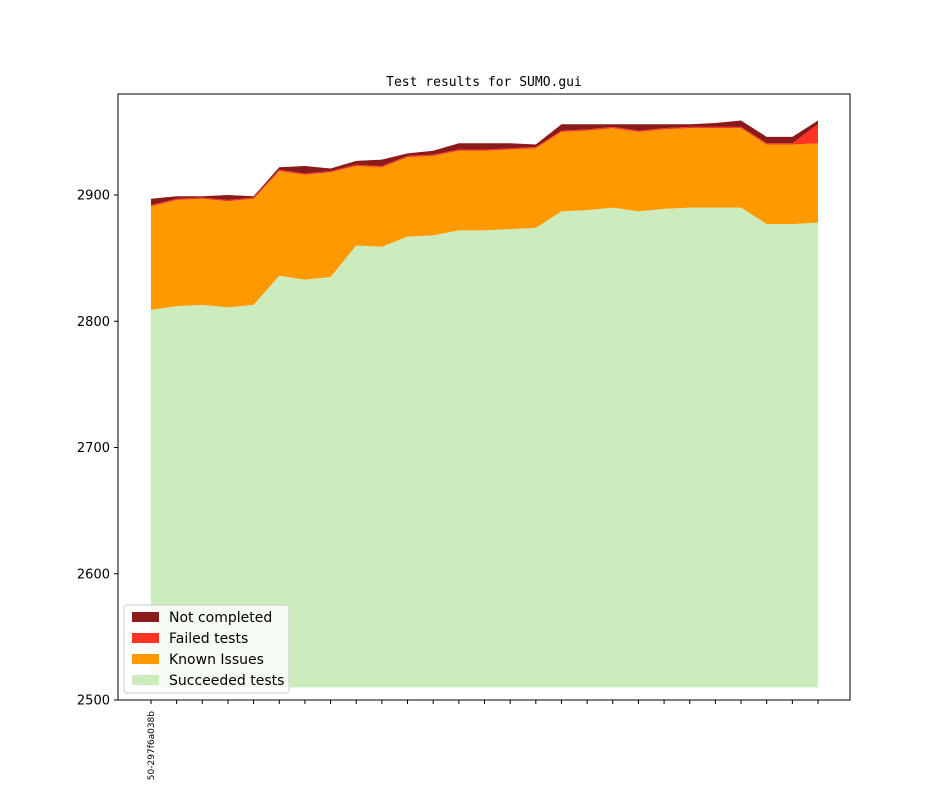 The width and height of the screenshot is (944, 787). What do you see at coordinates (145, 638) in the screenshot?
I see `legend-swatch-failed-tests` at bounding box center [145, 638].